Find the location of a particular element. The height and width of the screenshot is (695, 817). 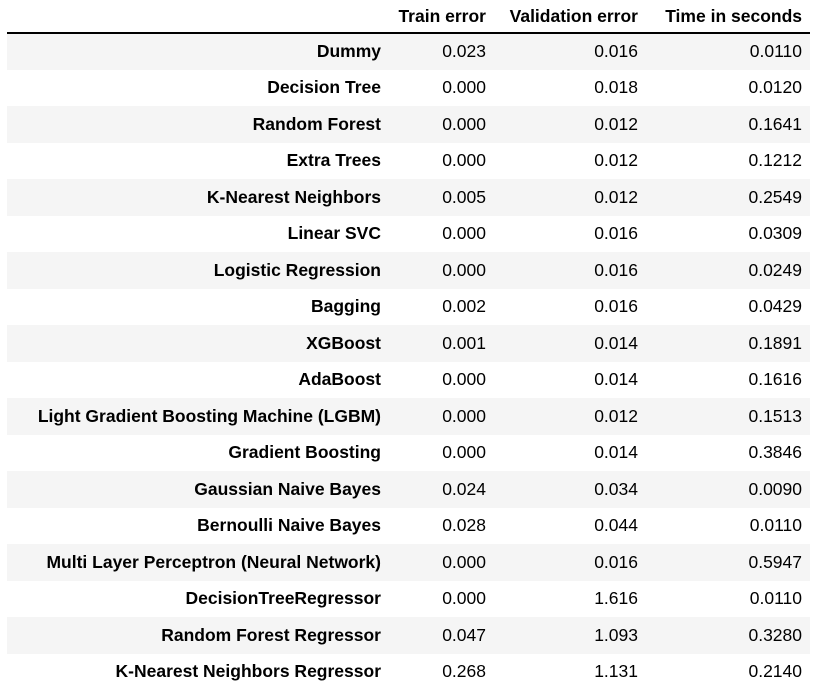

cell-validation-error: 1.131 is located at coordinates (616, 671).